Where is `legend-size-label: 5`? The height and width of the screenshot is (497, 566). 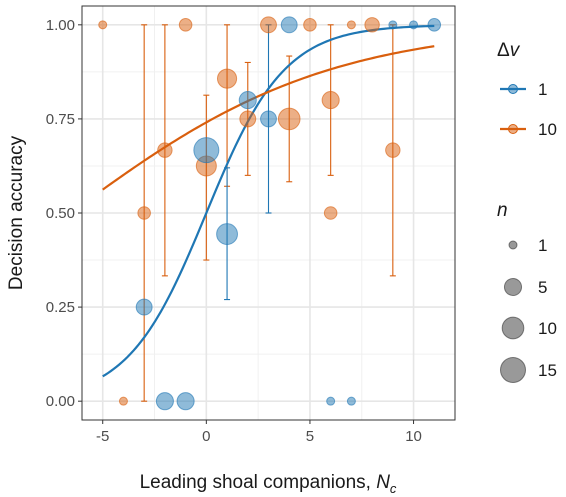 legend-size-label: 5 is located at coordinates (542, 287).